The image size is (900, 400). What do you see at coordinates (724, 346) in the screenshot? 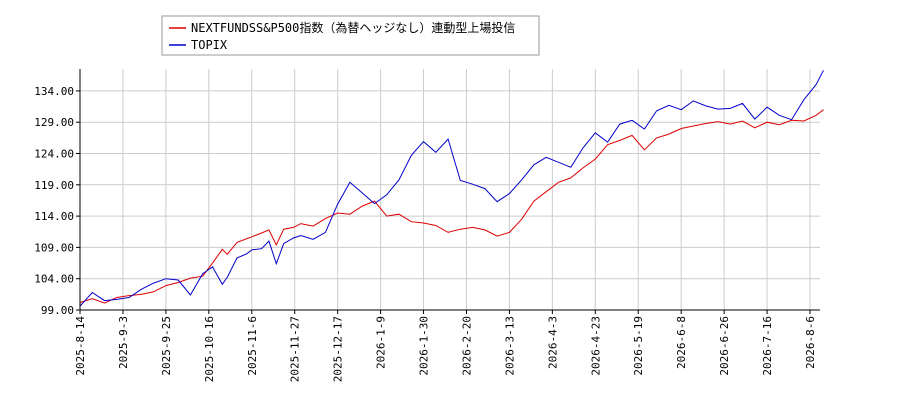
I see `x-tick-label: 2026-6-26` at bounding box center [724, 346].